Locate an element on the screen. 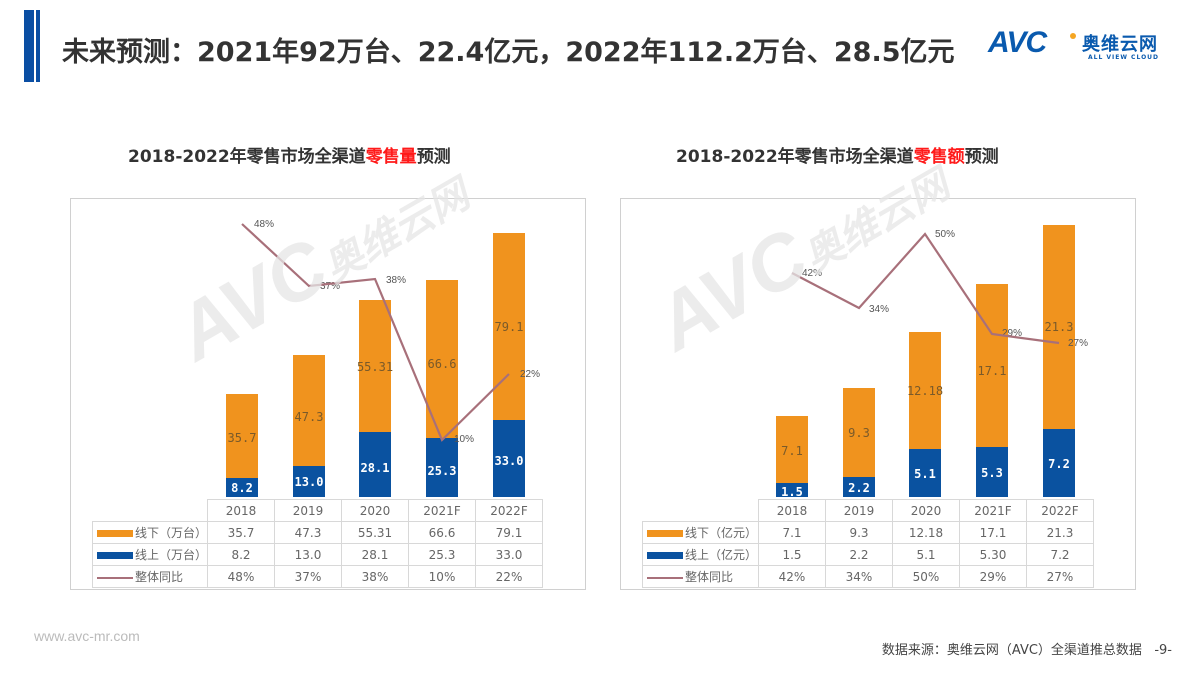 This screenshot has width=1200, height=675. footer-url: www.avc-mr.com is located at coordinates (87, 636).